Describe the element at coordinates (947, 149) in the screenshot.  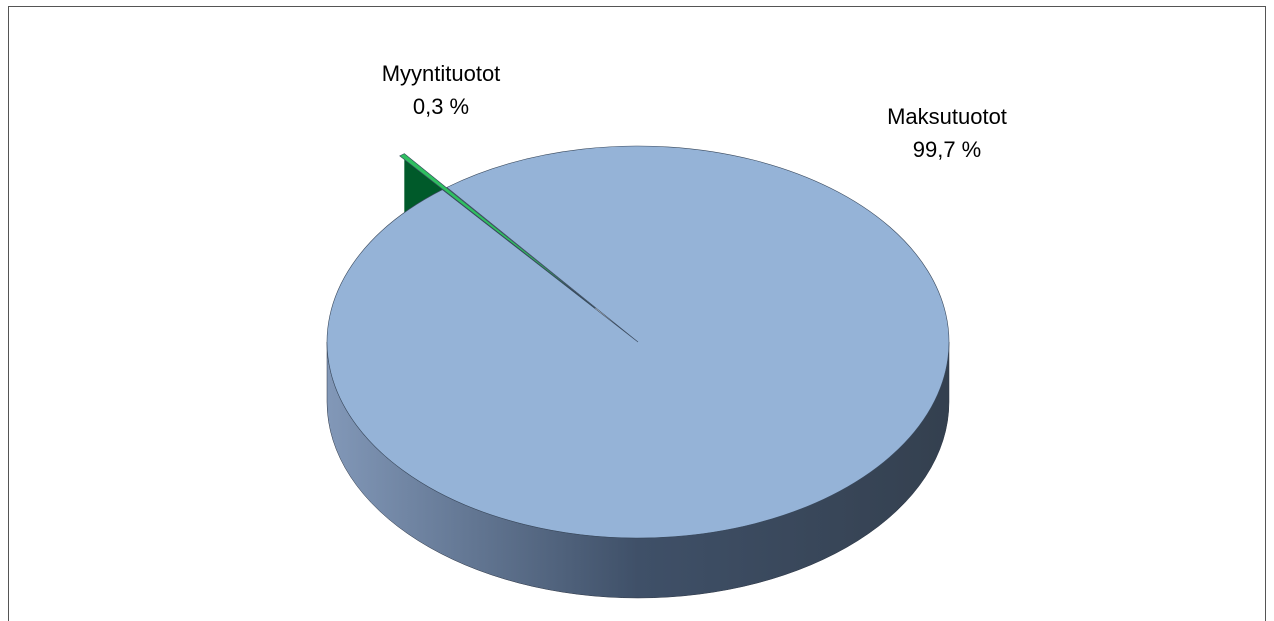
I see `value-label: 99,7 %` at that location.